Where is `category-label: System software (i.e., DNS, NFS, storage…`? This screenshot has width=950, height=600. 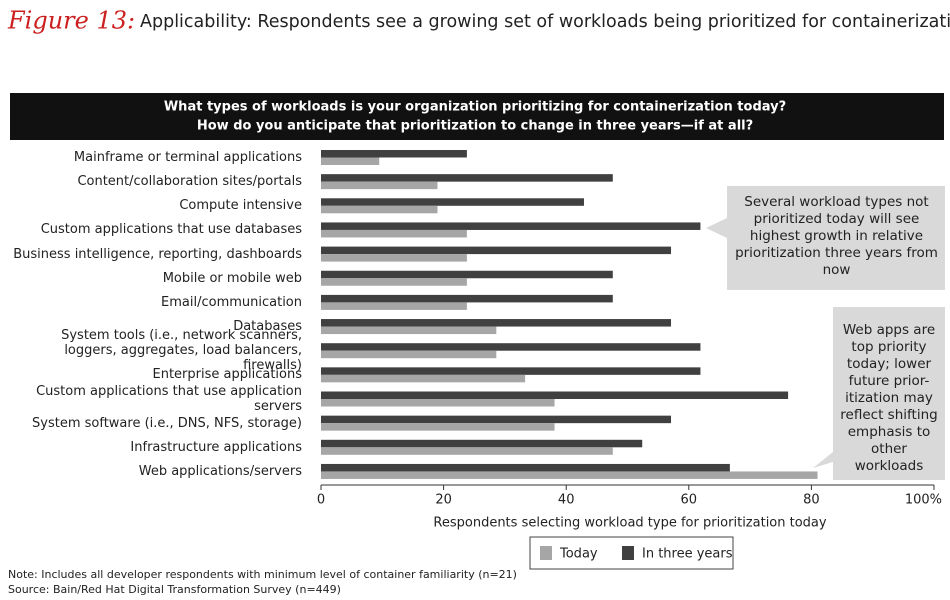
category-label: System software (i.e., DNS, NFS, storage… is located at coordinates (167, 423).